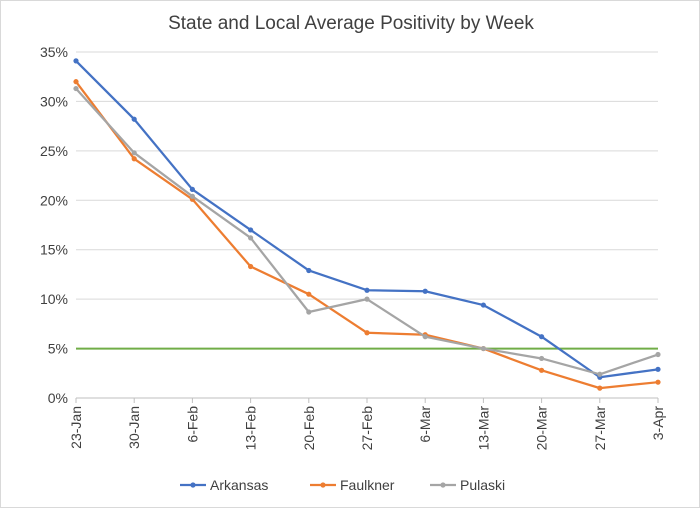 This screenshot has width=700, height=509. Describe the element at coordinates (54, 151) in the screenshot. I see `y-tick-label: 25%` at that location.